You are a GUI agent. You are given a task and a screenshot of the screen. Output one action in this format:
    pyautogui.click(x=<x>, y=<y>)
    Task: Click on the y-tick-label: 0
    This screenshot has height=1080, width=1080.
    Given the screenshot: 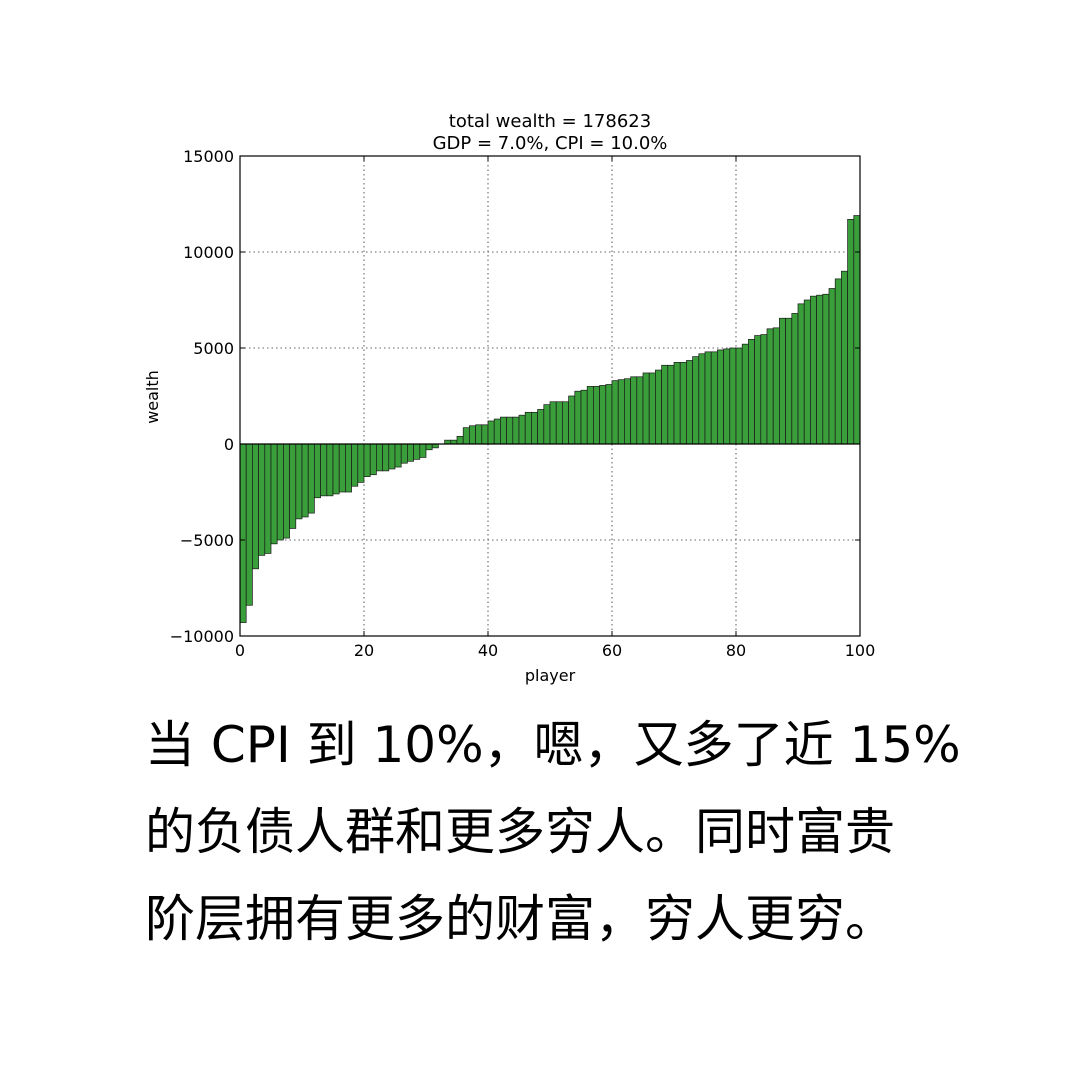 What is the action you would take?
    pyautogui.click(x=229, y=444)
    